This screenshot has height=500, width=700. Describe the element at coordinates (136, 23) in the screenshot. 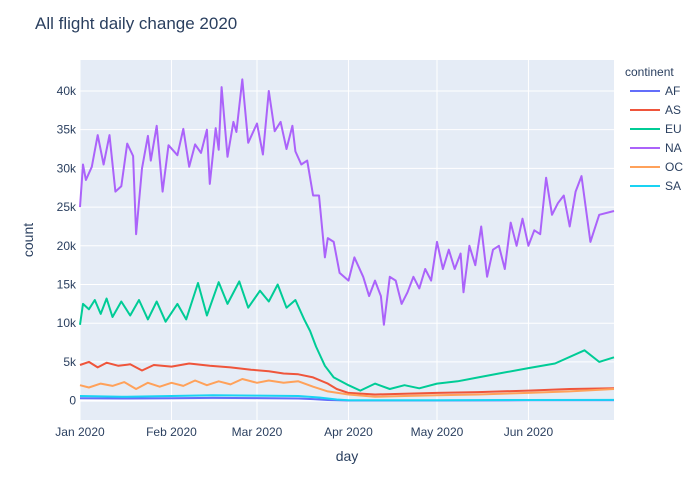

I see `chart-title: All flight daily change 2020` at that location.